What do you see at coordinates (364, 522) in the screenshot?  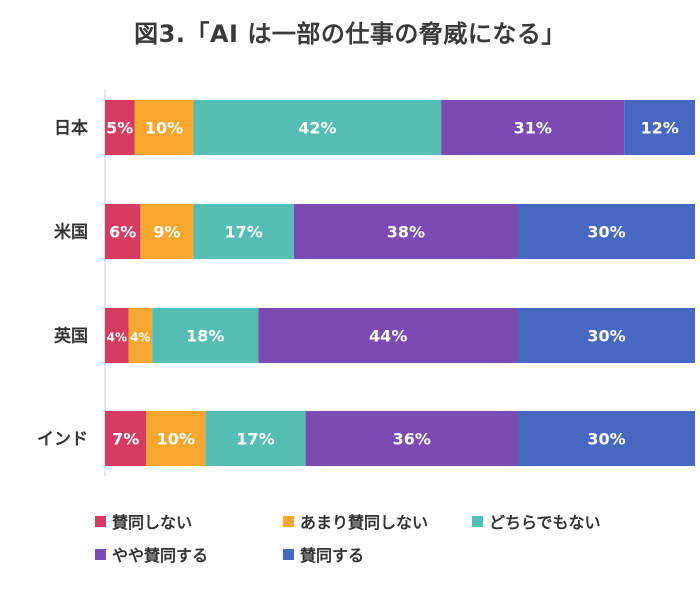 I see `legend-label: あまり賛同しない` at bounding box center [364, 522].